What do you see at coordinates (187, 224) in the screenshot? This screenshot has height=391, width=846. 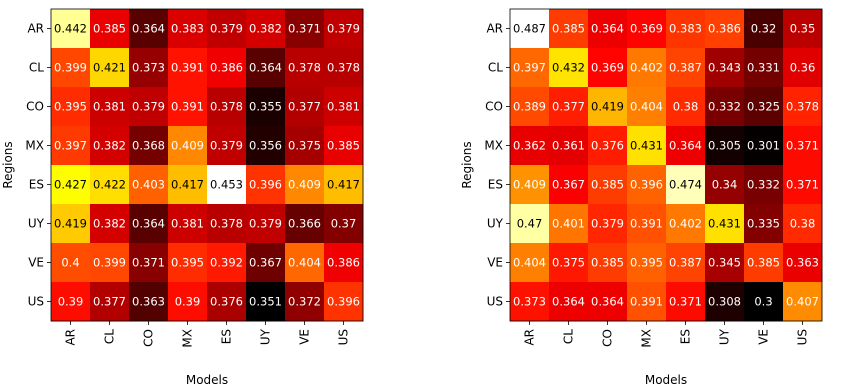 I see `cell-value-label: 0.381` at bounding box center [187, 224].